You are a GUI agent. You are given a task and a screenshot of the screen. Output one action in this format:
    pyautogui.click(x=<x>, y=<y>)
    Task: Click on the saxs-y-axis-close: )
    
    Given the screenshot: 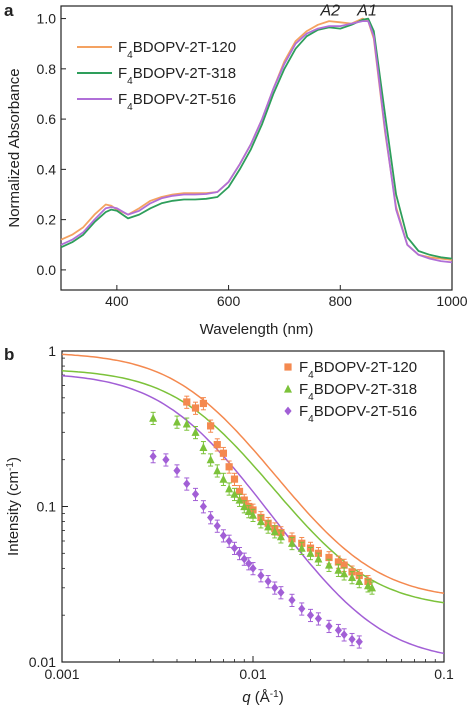 What is the action you would take?
    pyautogui.click(x=13, y=459)
    